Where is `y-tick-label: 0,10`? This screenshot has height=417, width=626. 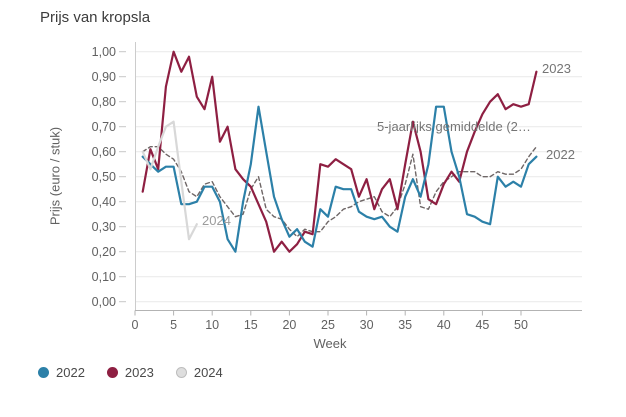
y-tick-label: 0,10 is located at coordinates (103, 276).